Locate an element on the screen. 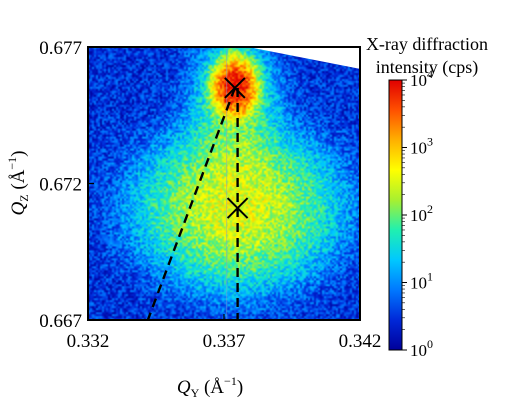 This screenshot has width=506, height=405. colorbar-title-line1: X-ray diffraction is located at coordinates (427, 44).